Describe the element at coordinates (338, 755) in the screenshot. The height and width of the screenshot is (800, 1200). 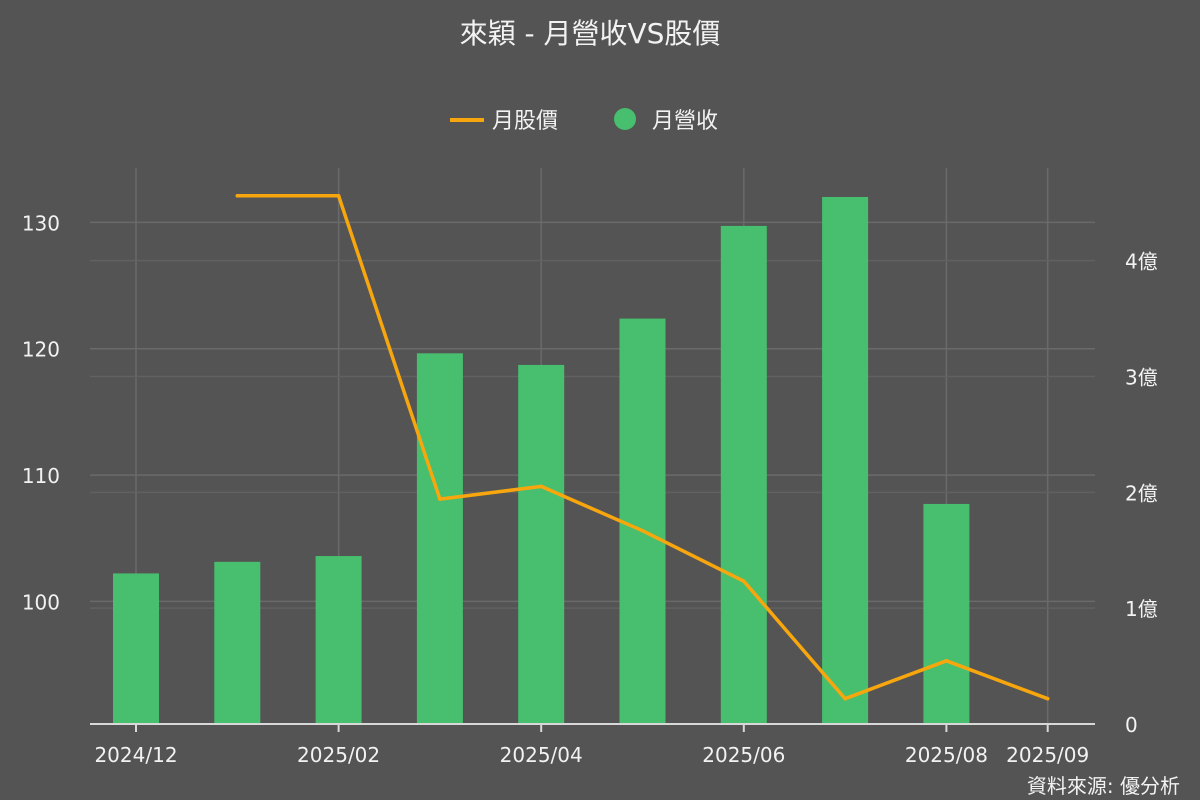
I see `x-tick-label: 2025/02` at that location.